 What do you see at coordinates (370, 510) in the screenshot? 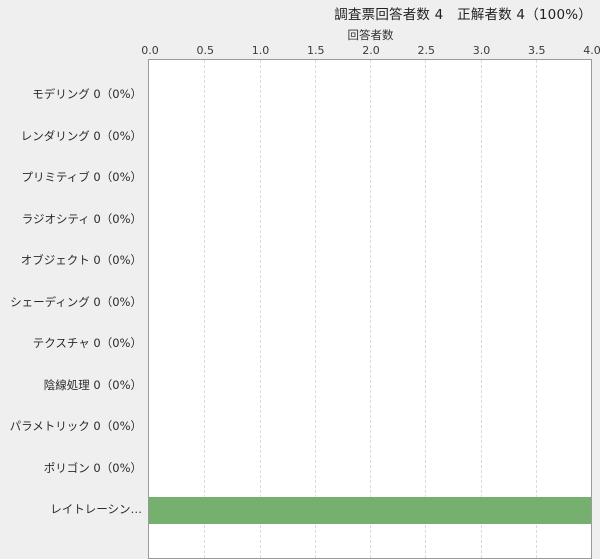
I see `bar` at bounding box center [370, 510].